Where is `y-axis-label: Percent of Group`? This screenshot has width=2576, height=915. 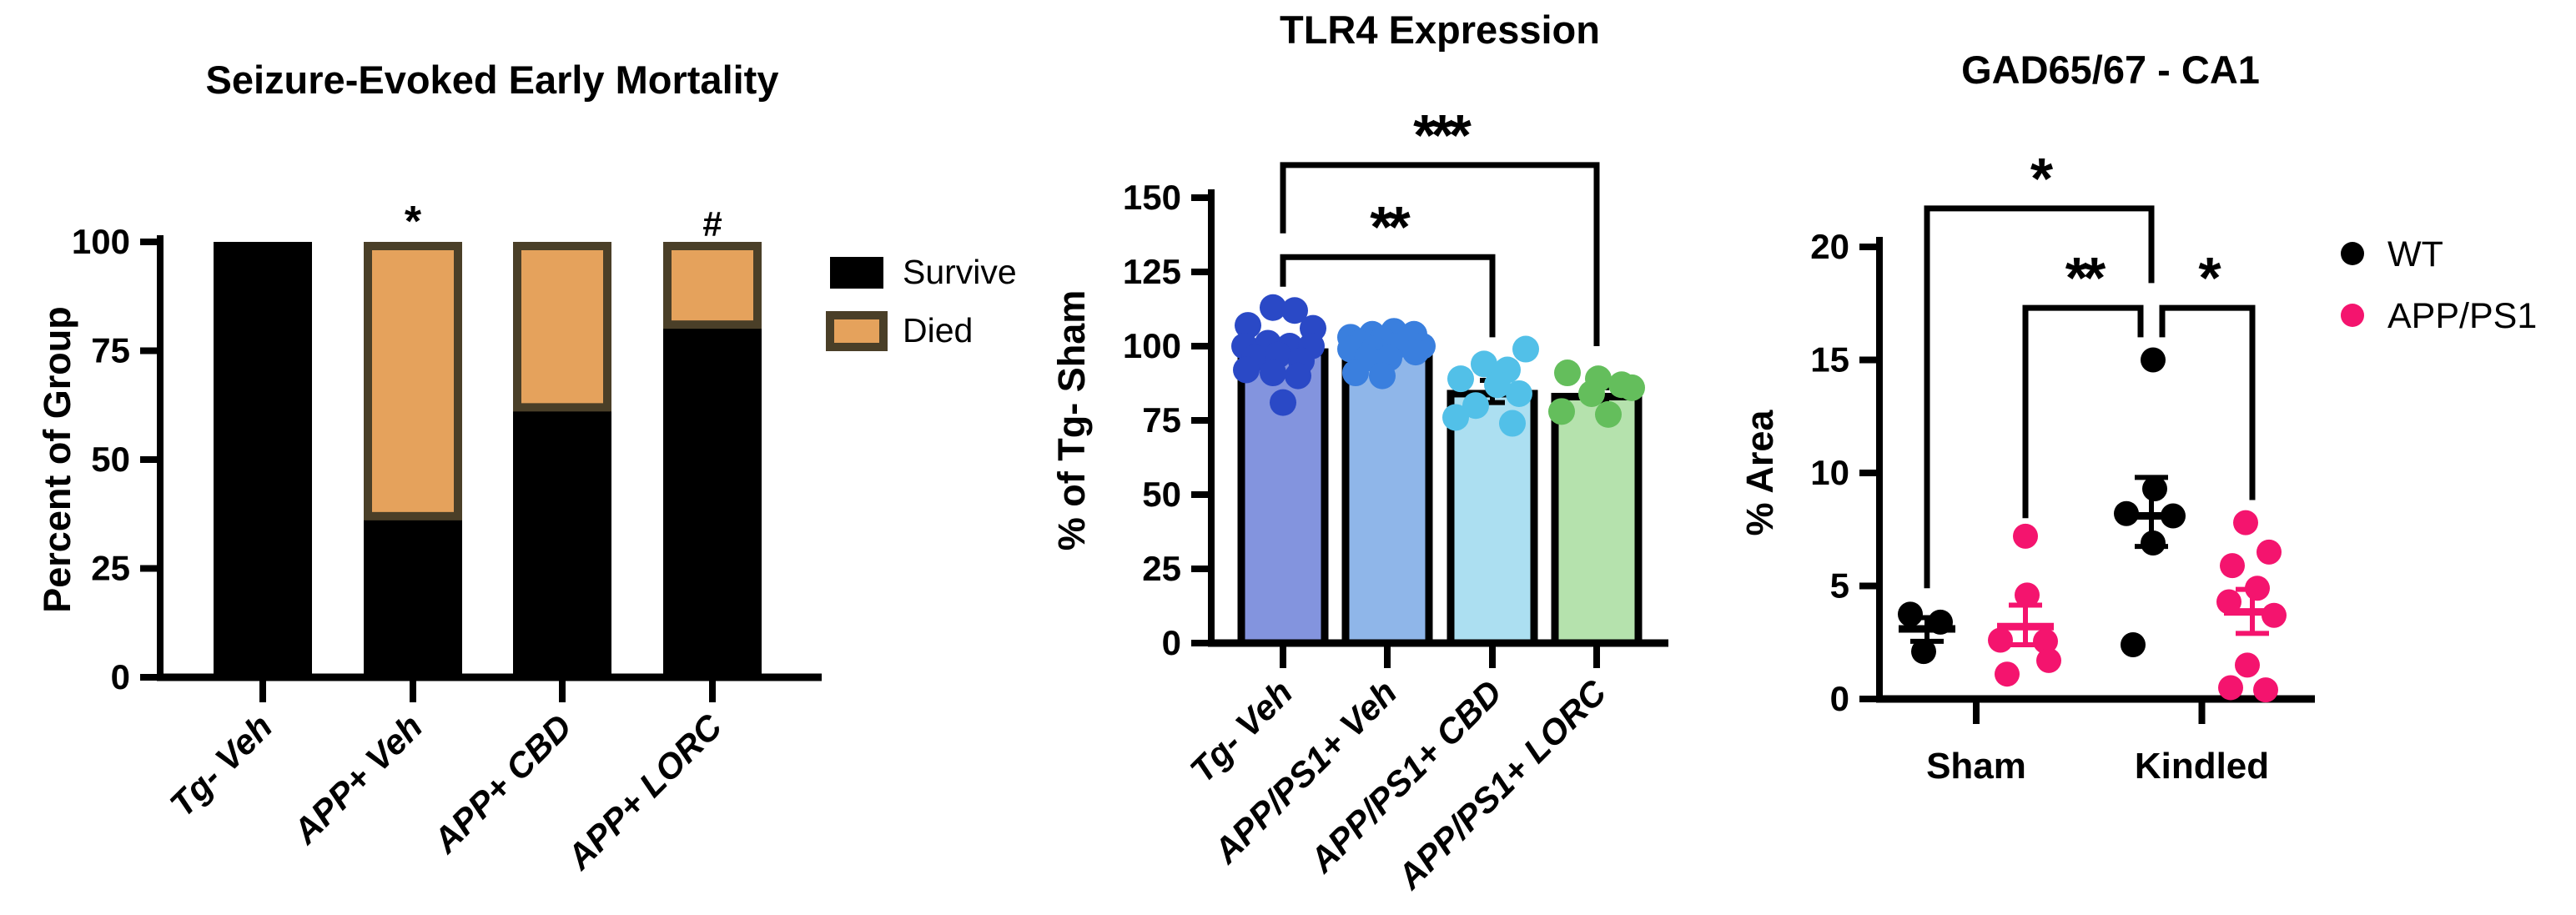
y-axis-label: Percent of Group is located at coordinates (57, 460).